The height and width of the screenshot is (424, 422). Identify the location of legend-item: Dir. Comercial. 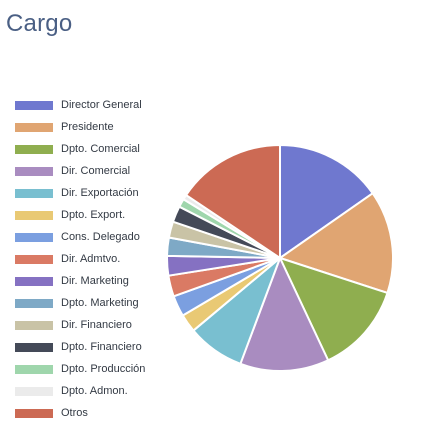
(80, 171).